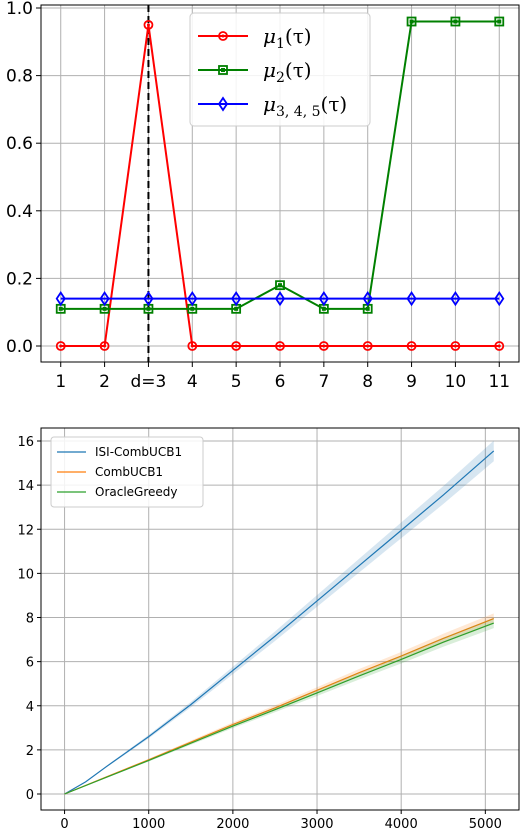 The height and width of the screenshot is (830, 522). What do you see at coordinates (19, 212) in the screenshot?
I see `y-tick-label: 0.4` at bounding box center [19, 212].